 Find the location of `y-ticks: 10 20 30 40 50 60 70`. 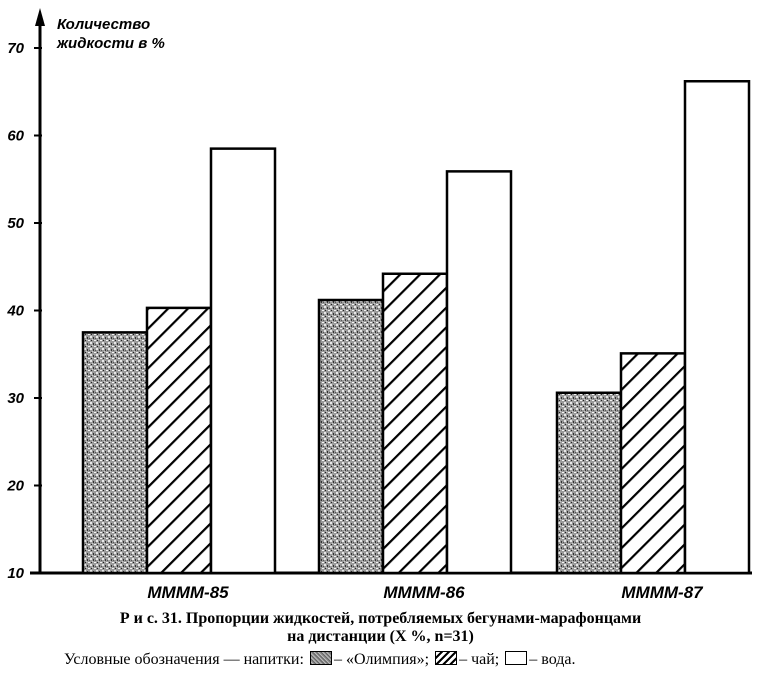

y-ticks: 10 20 30 40 50 60 70 is located at coordinates (24, 311).